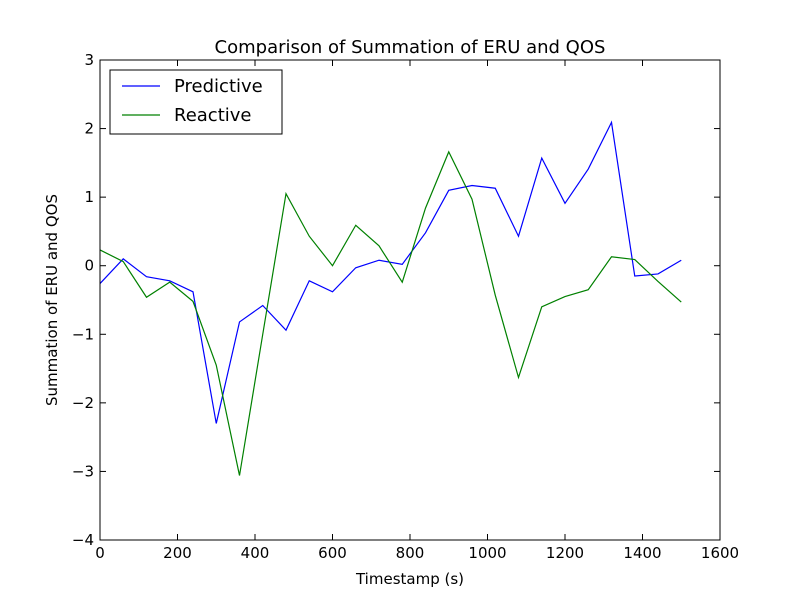 The image size is (800, 600). What do you see at coordinates (255, 553) in the screenshot?
I see `x-tick-label: 400` at bounding box center [255, 553].